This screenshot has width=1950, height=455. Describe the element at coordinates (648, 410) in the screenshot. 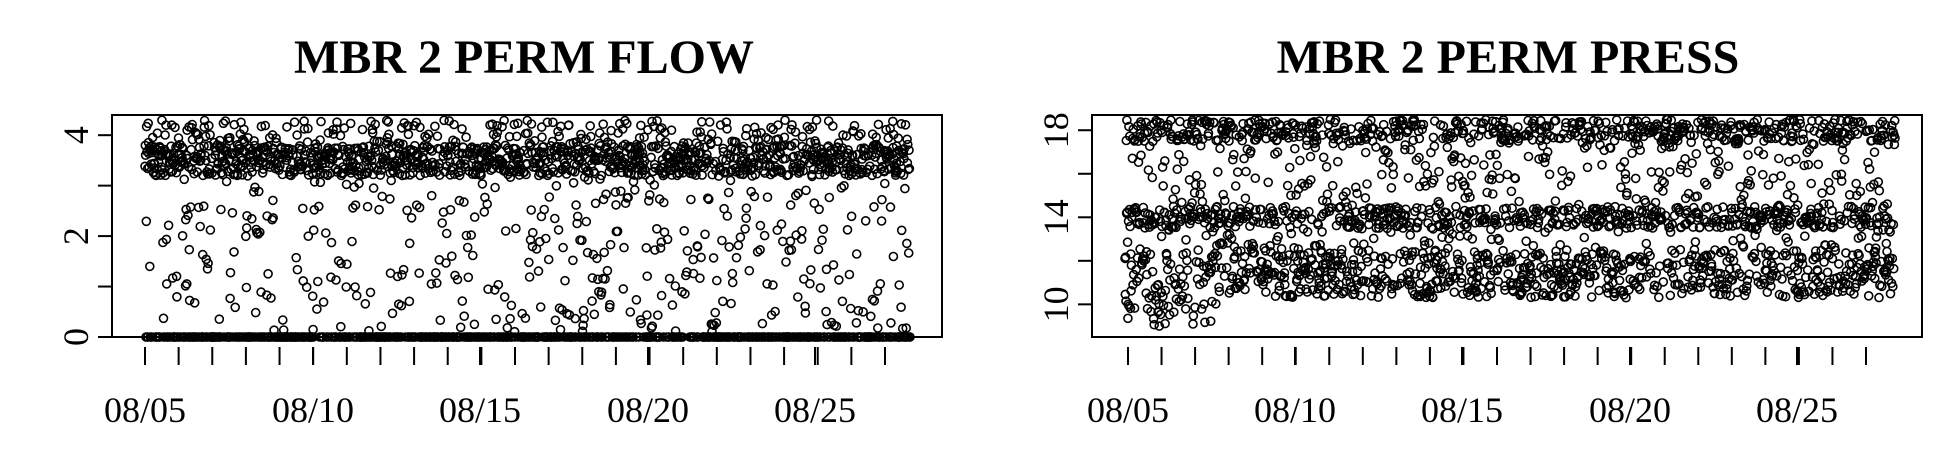

I see `x-tick-label: 08/20` at that location.